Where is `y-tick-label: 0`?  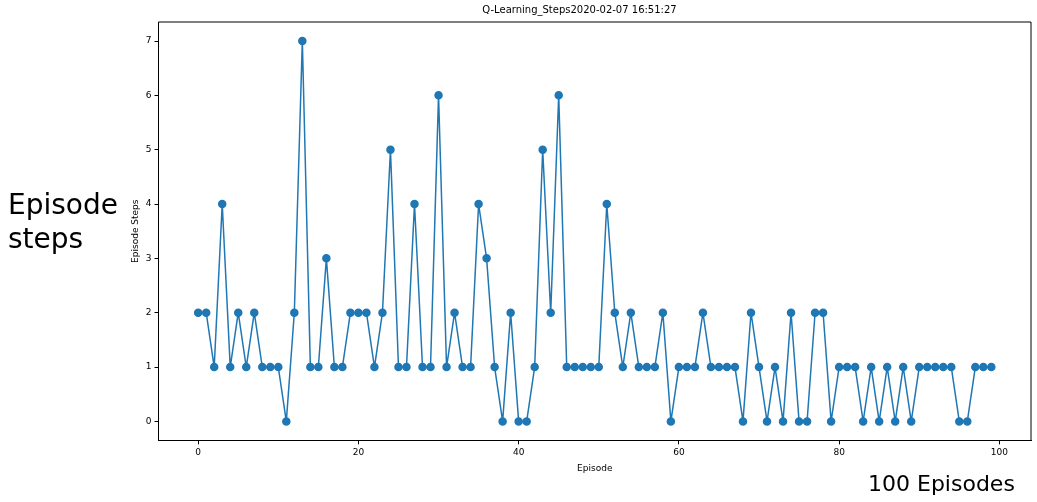
y-tick-label: 0 is located at coordinates (148, 420).